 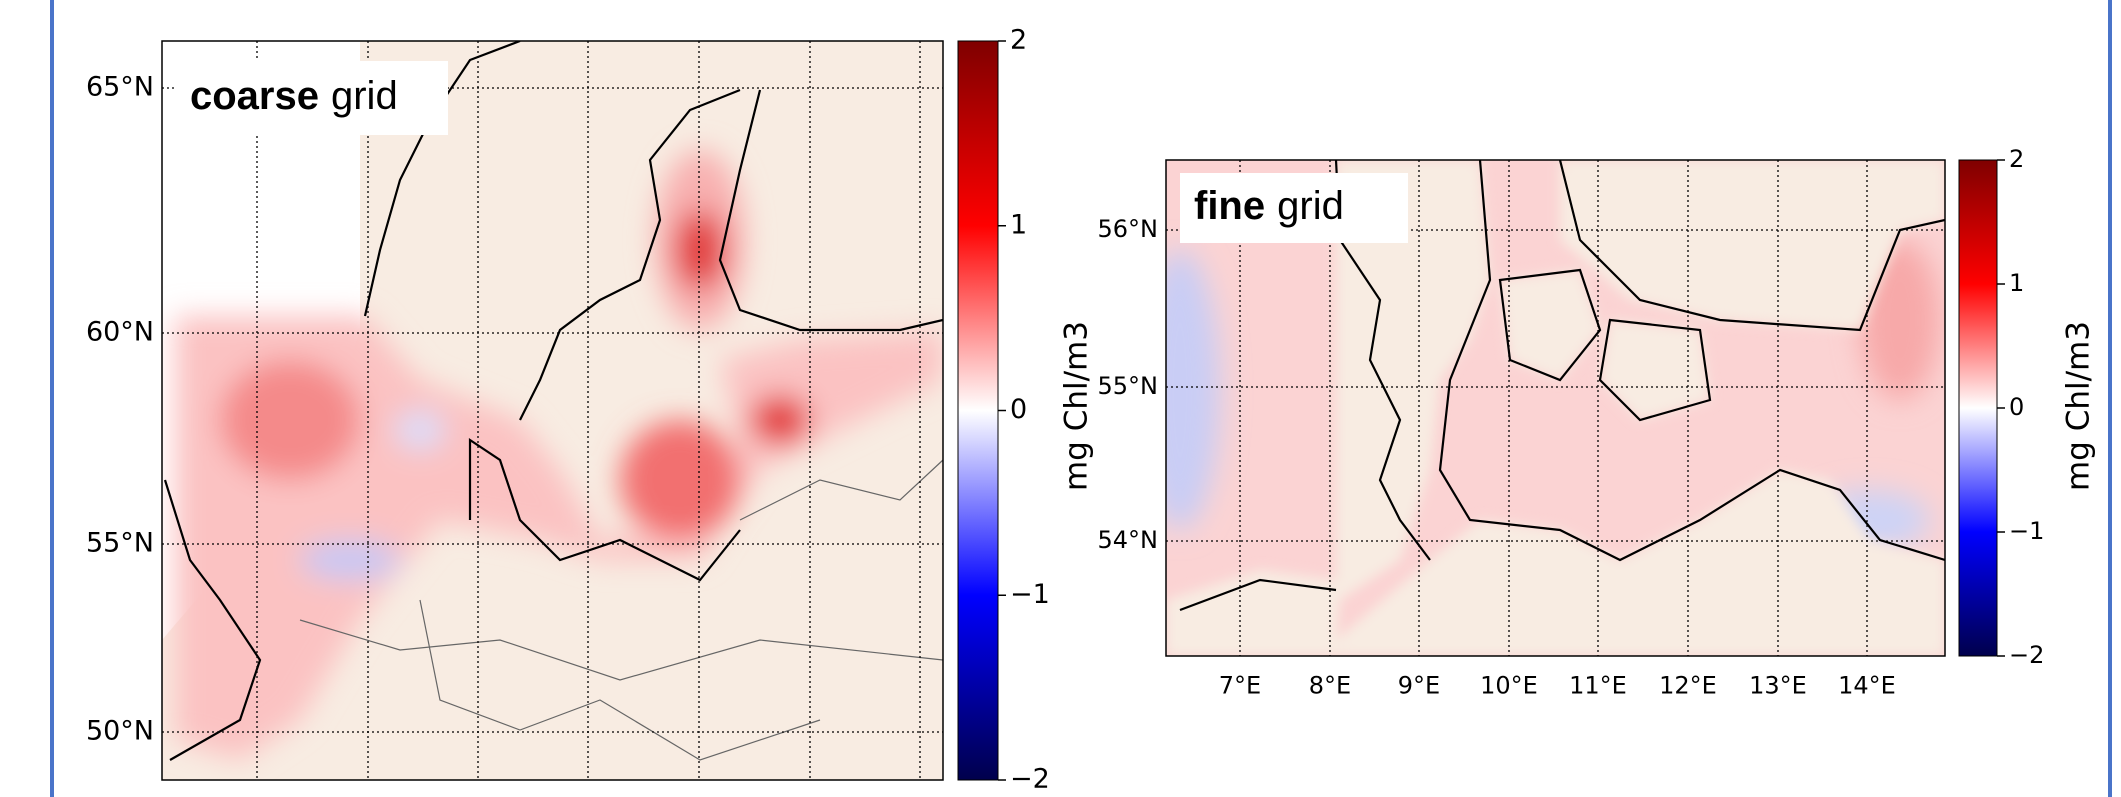 What do you see at coordinates (120, 332) in the screenshot?
I see `lat-label: 60°N` at bounding box center [120, 332].